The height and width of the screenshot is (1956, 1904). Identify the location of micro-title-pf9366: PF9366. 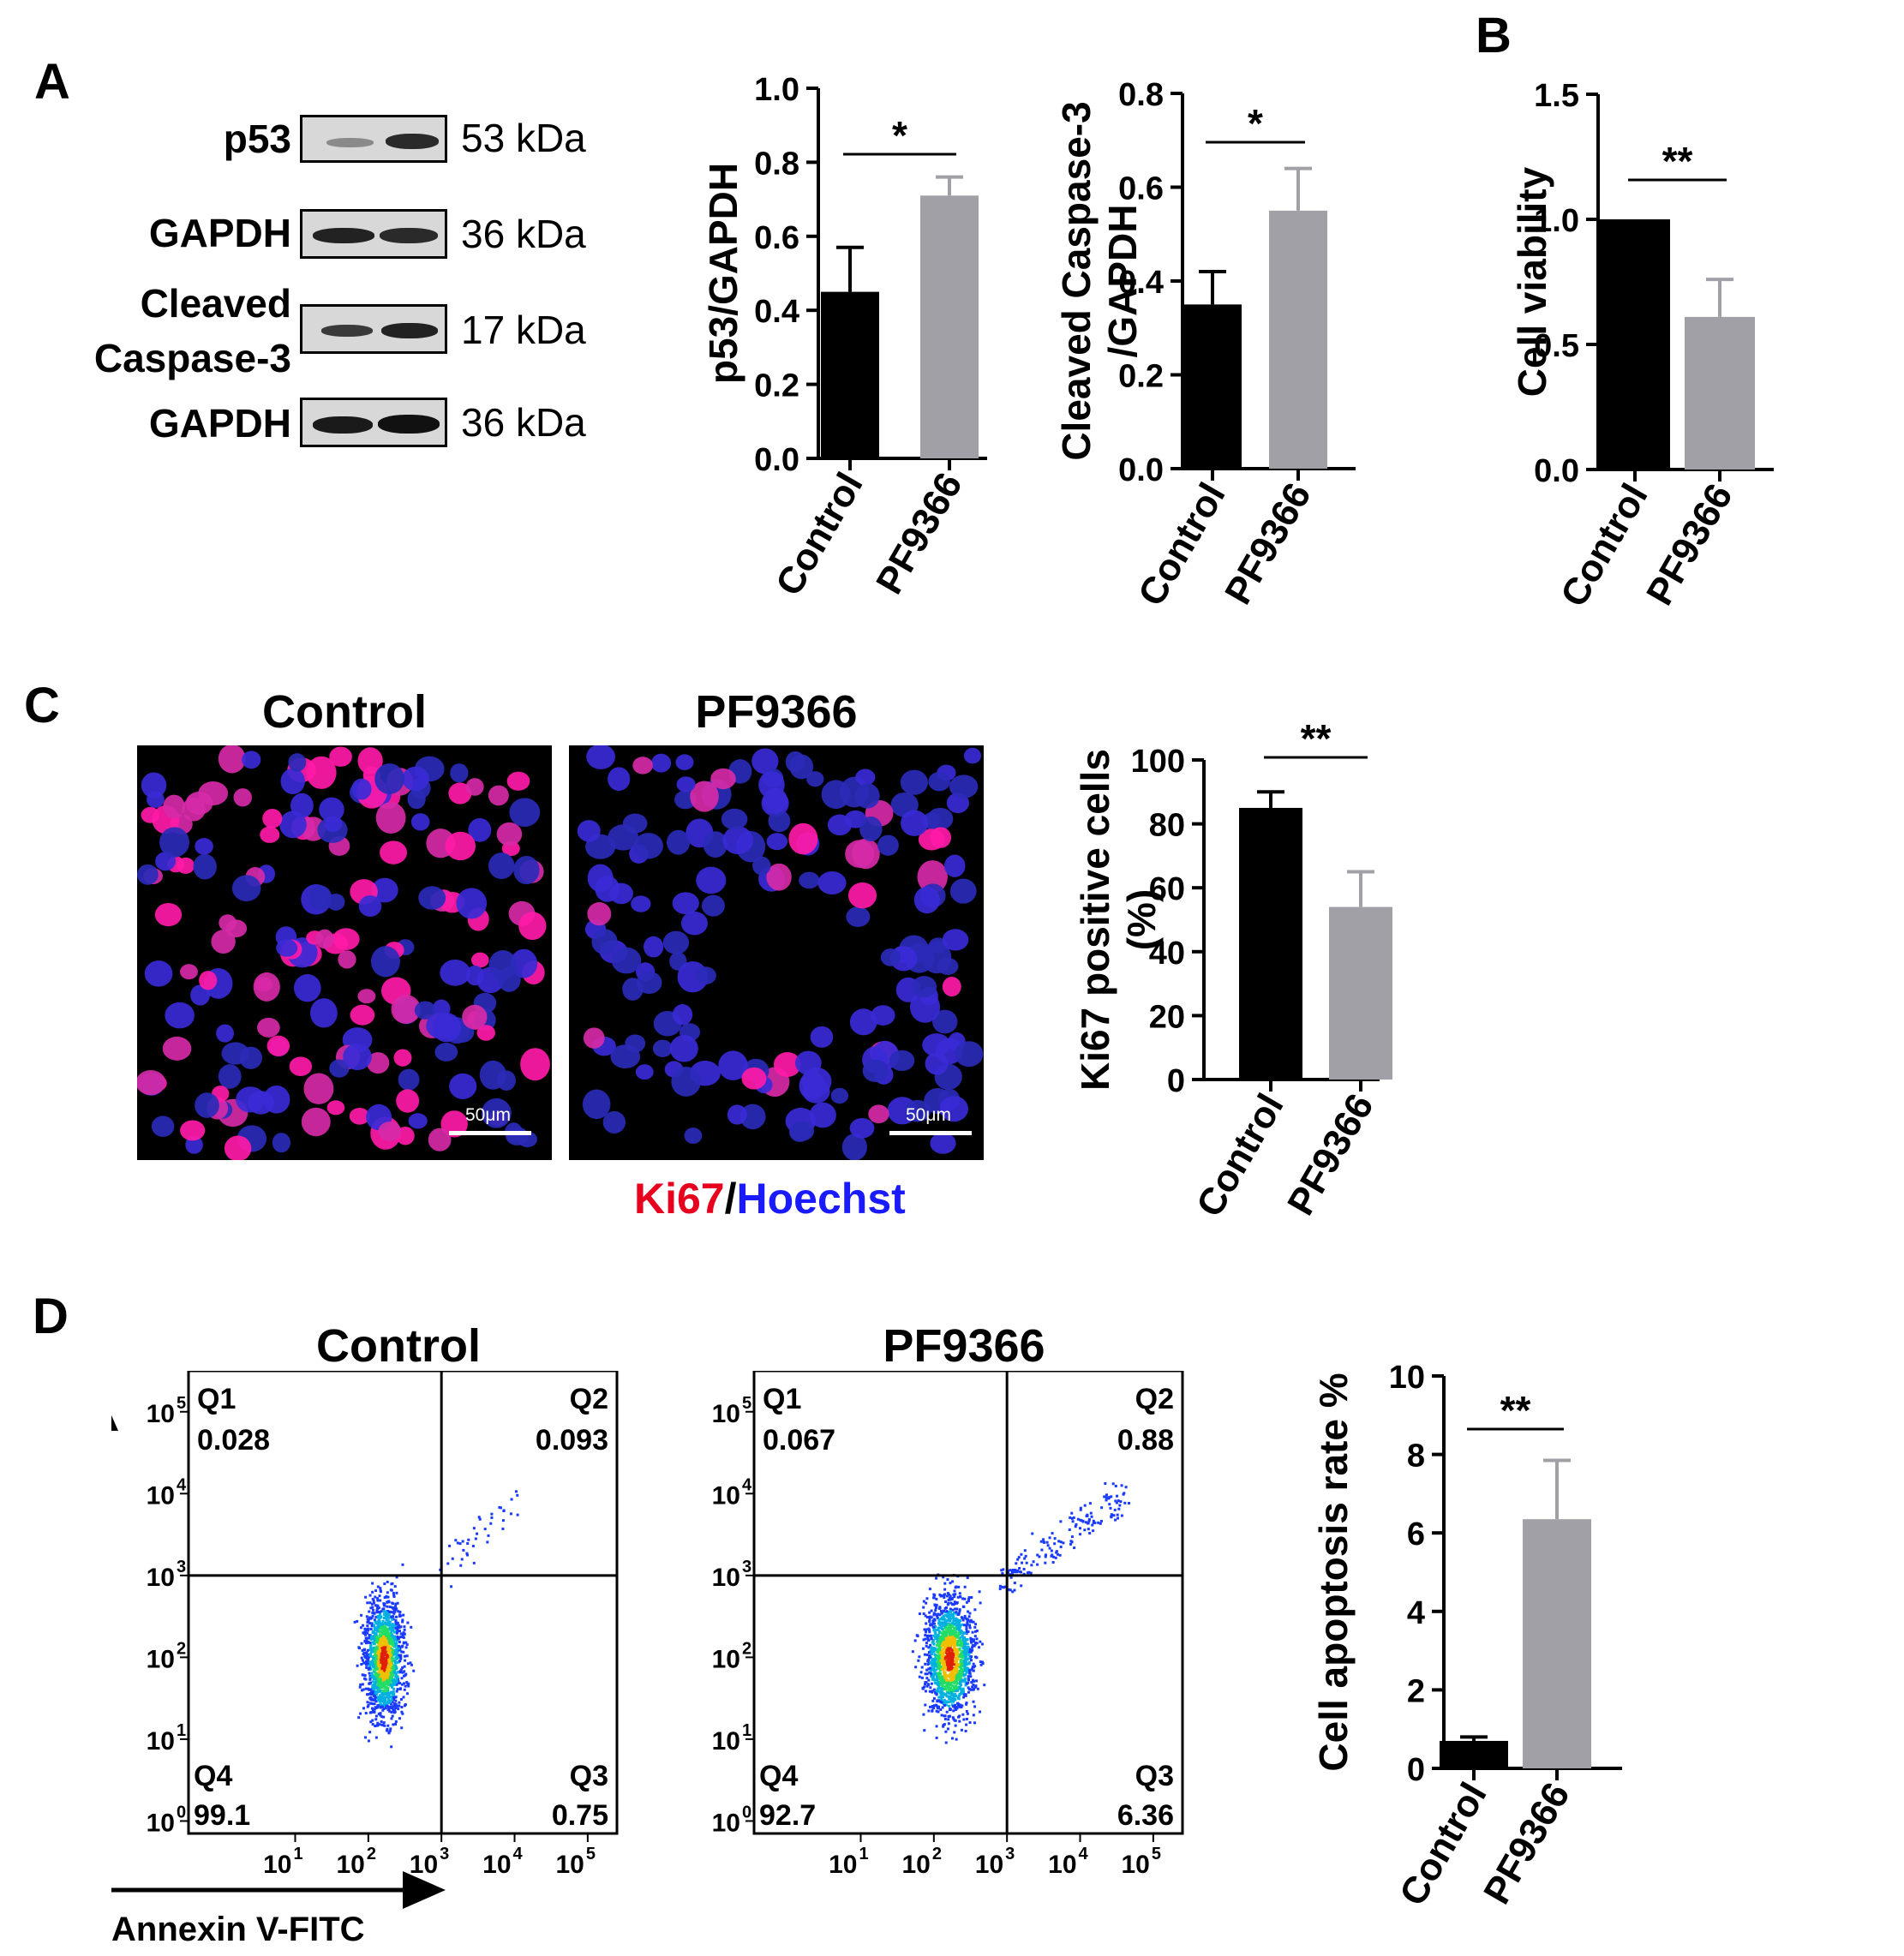
(777, 712).